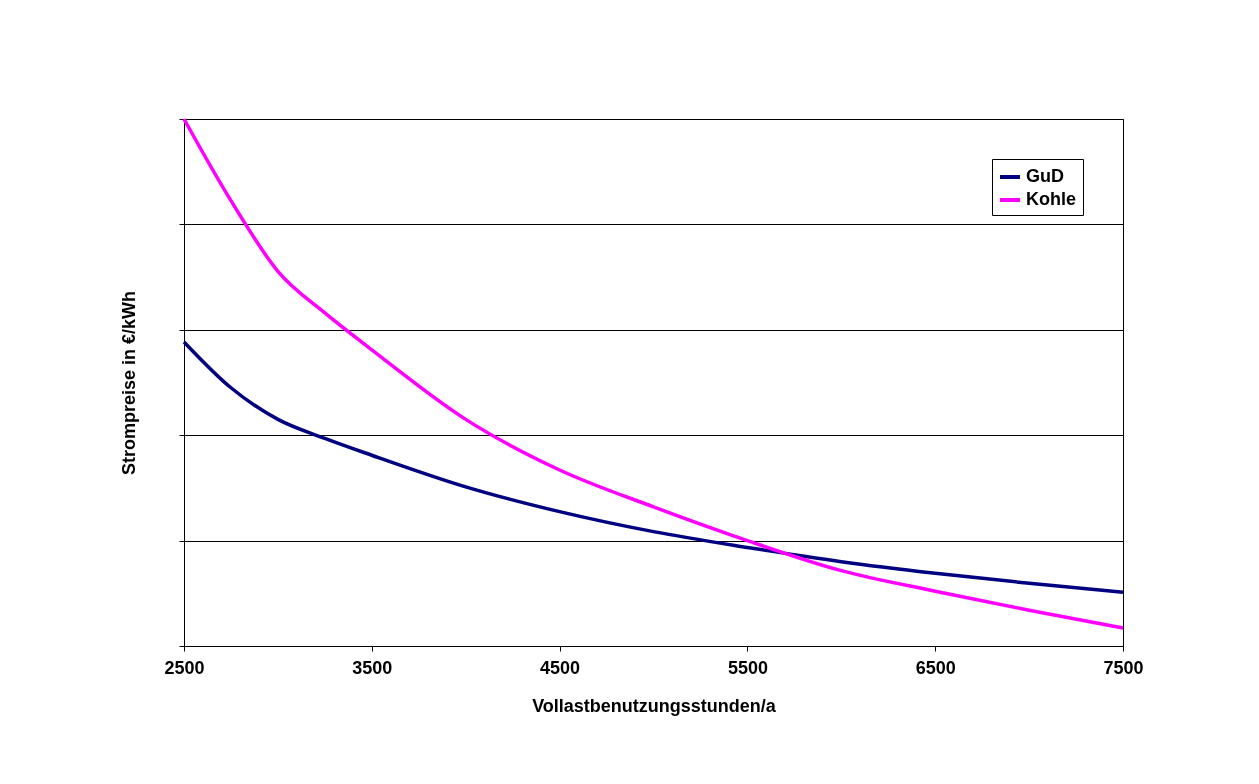  I want to click on x-tick-label: 3500, so click(372, 667).